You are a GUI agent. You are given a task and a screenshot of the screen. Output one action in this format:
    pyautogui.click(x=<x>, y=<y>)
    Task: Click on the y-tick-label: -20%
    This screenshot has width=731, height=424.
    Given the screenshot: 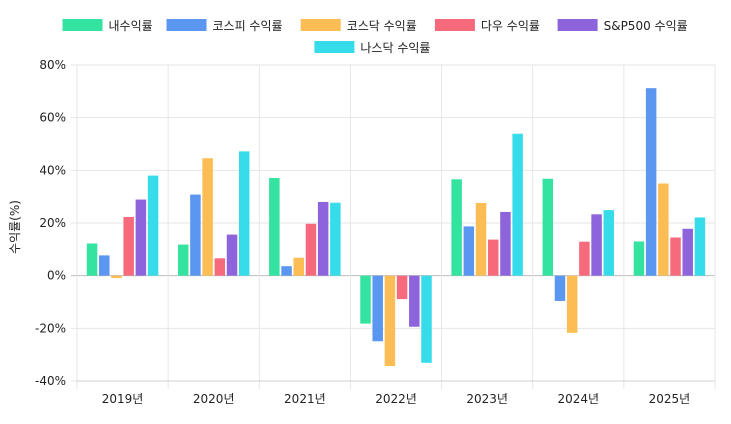 What is the action you would take?
    pyautogui.click(x=50, y=328)
    